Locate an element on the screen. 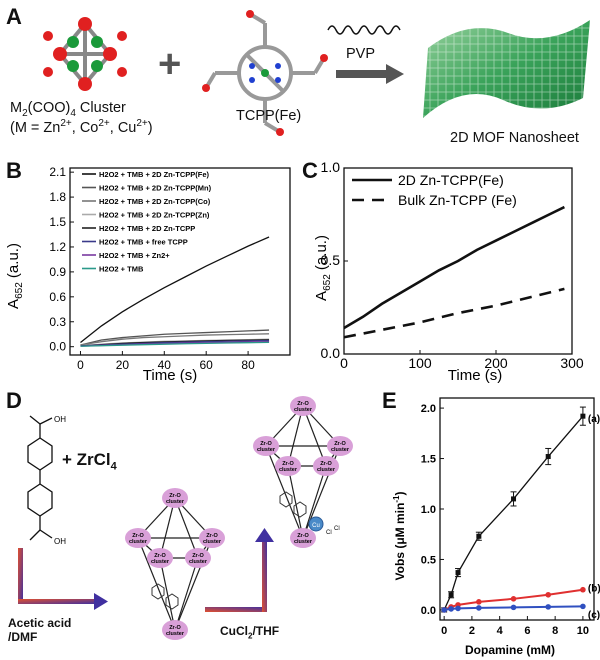 This screenshot has height=660, width=600. chart-e-xlabel: Dopamine (mM) is located at coordinates (510, 650).